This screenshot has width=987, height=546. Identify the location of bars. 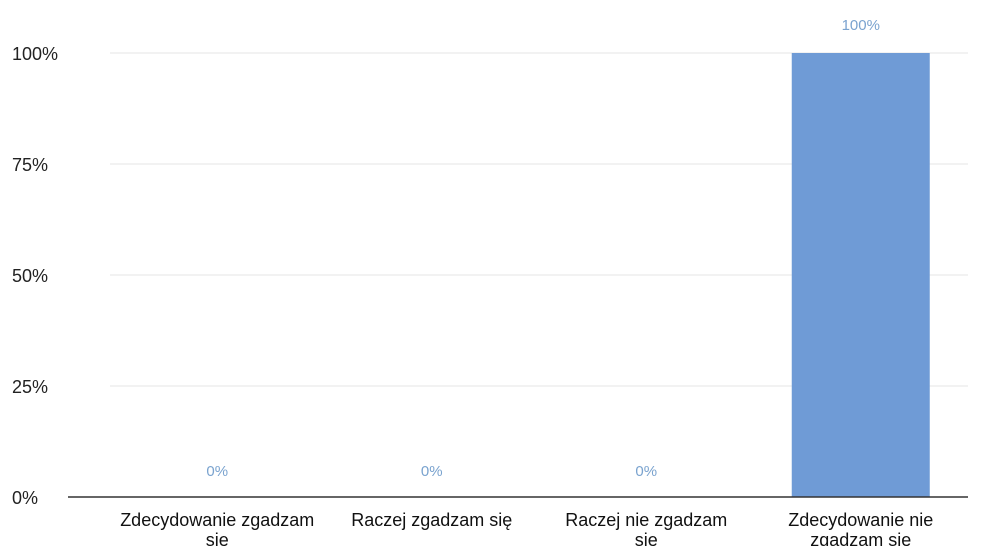
(860, 275).